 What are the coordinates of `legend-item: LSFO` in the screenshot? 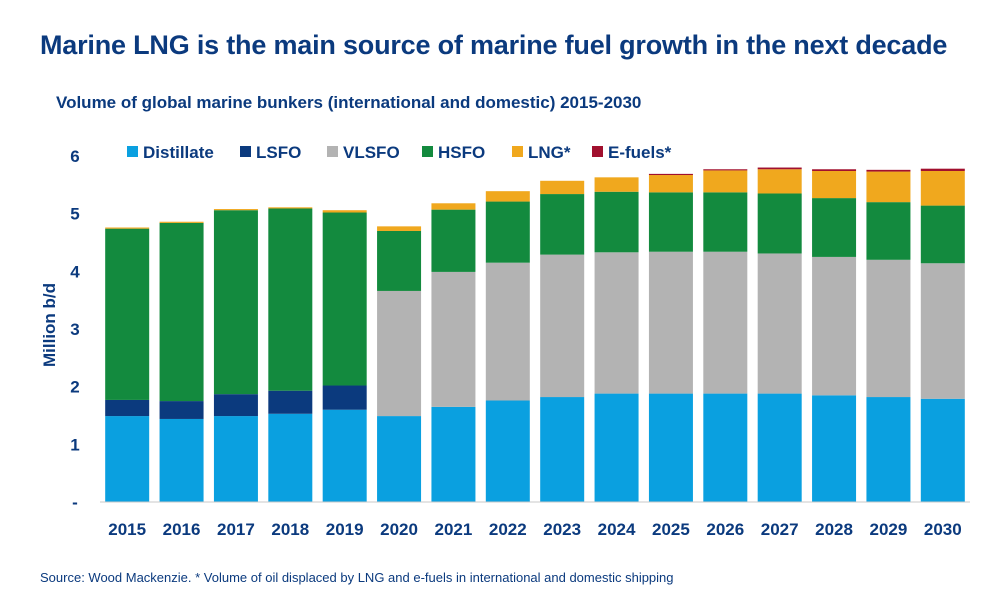 It's located at (270, 152).